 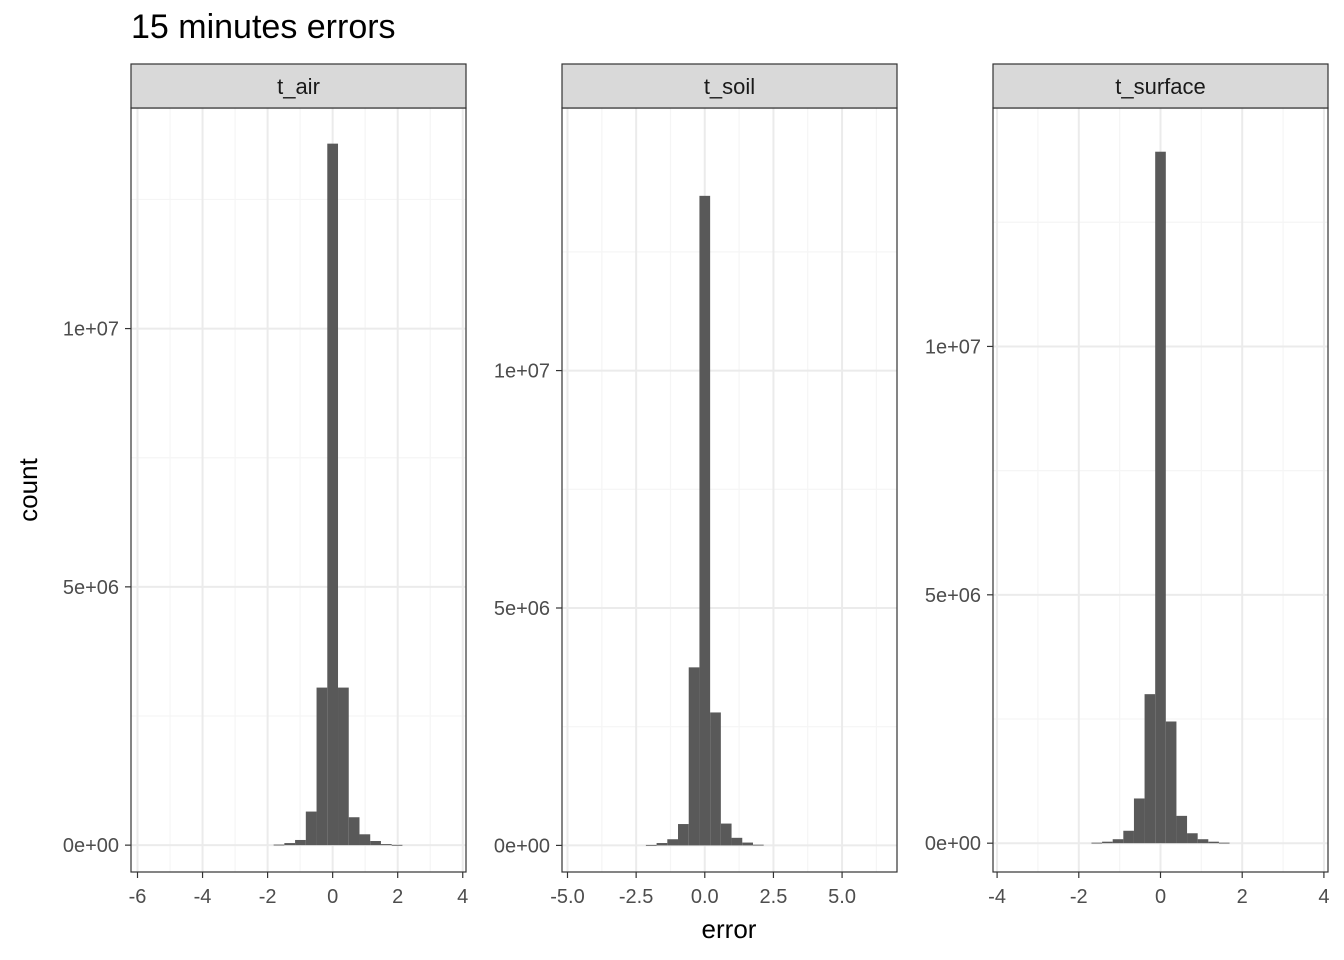 I want to click on facet-strip-label: t_surface, so click(x=1160, y=86).